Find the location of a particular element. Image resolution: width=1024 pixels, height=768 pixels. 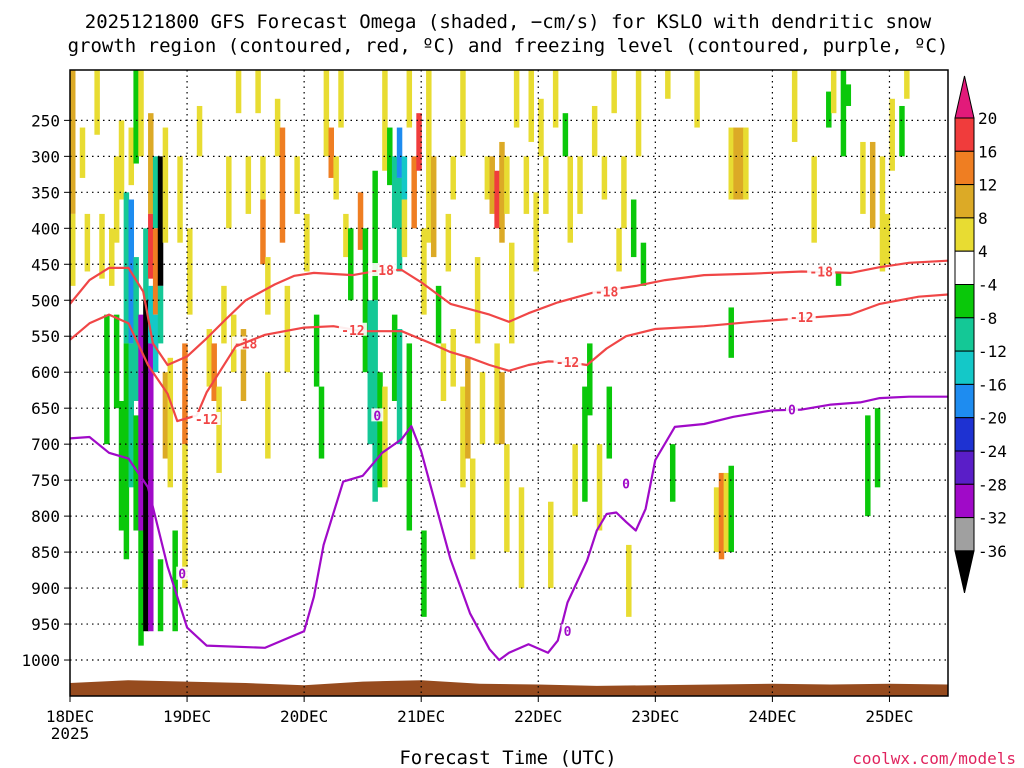

y-tick-label: 300 is located at coordinates (45, 156).